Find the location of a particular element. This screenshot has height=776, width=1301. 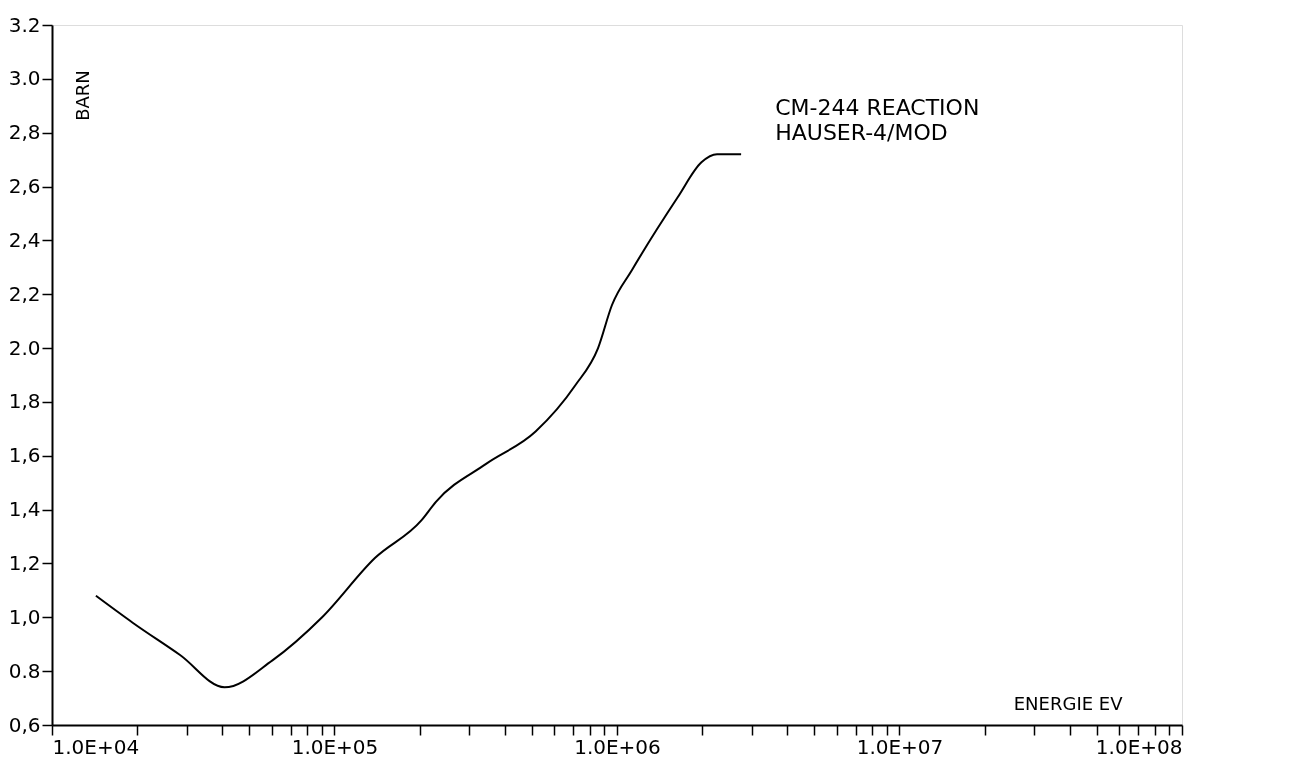

y-tick-label: 1,4 is located at coordinates (24, 509).